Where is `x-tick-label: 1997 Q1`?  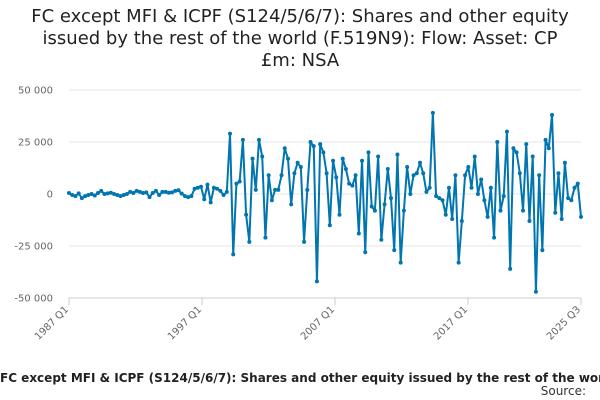
x-tick-label: 1997 Q1 is located at coordinates (185, 323).